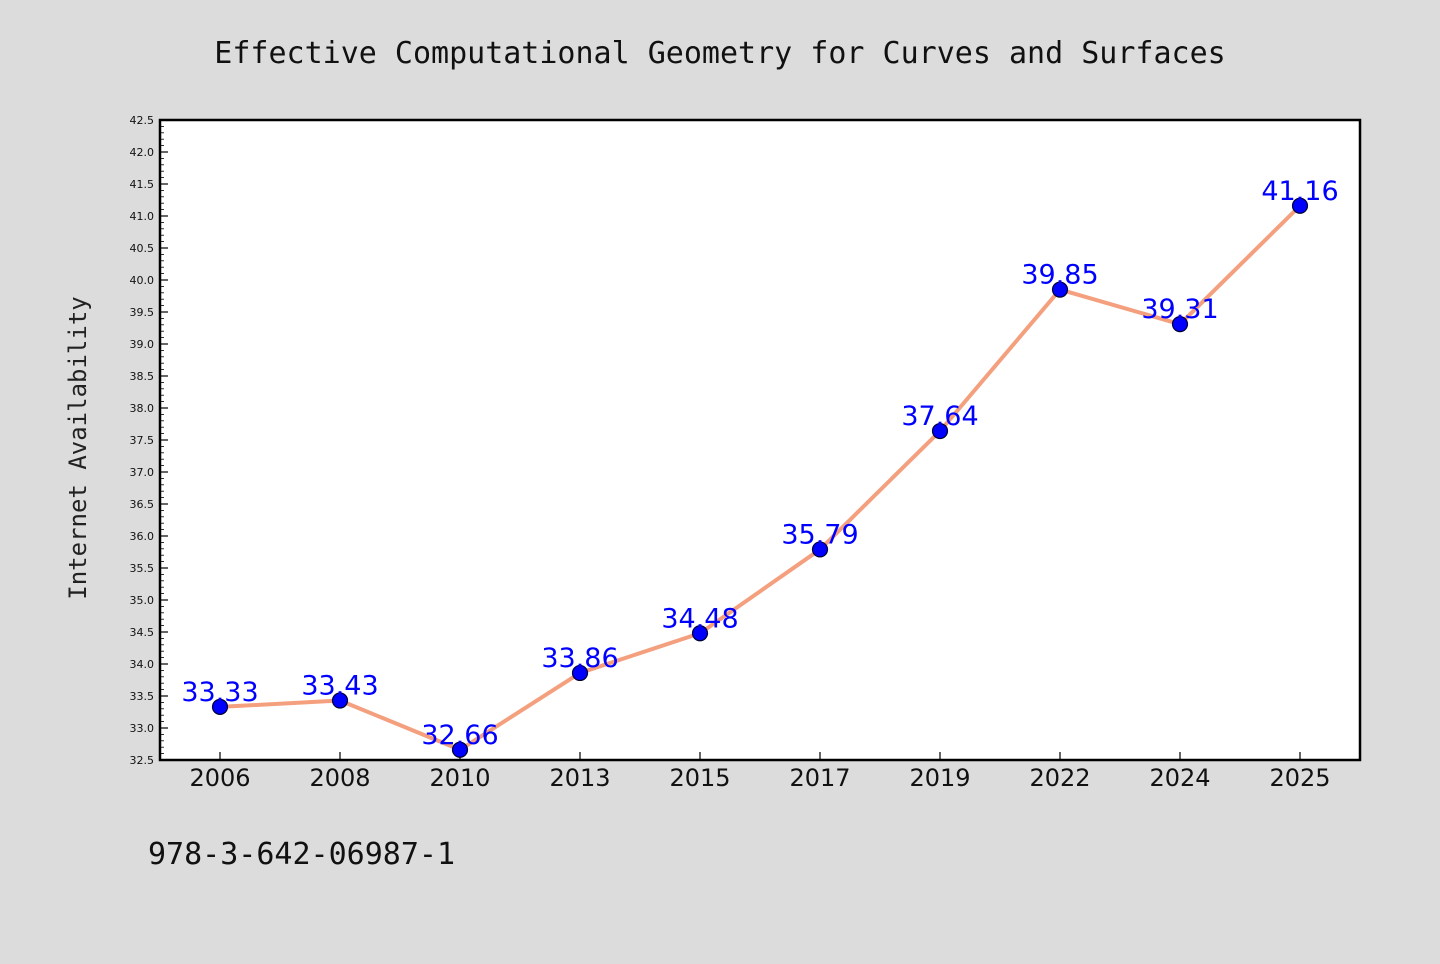 The image size is (1440, 964). I want to click on y-axis-label: Internet Availability, so click(78, 447).